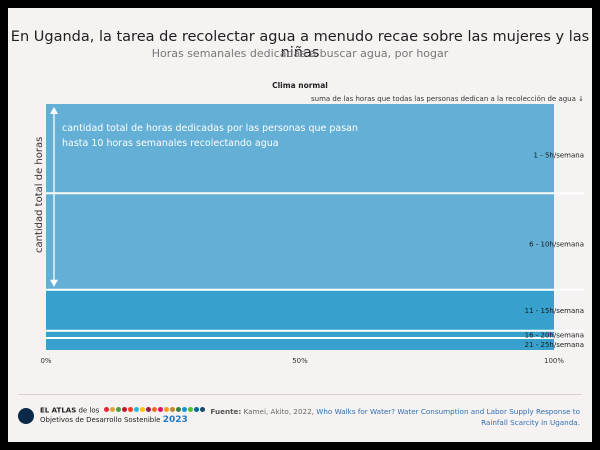 Image resolution: width=600 pixels, height=450 pixels. Describe the element at coordinates (279, 411) in the screenshot. I see `source-authors: Kamei, Akito, 2022,` at that location.